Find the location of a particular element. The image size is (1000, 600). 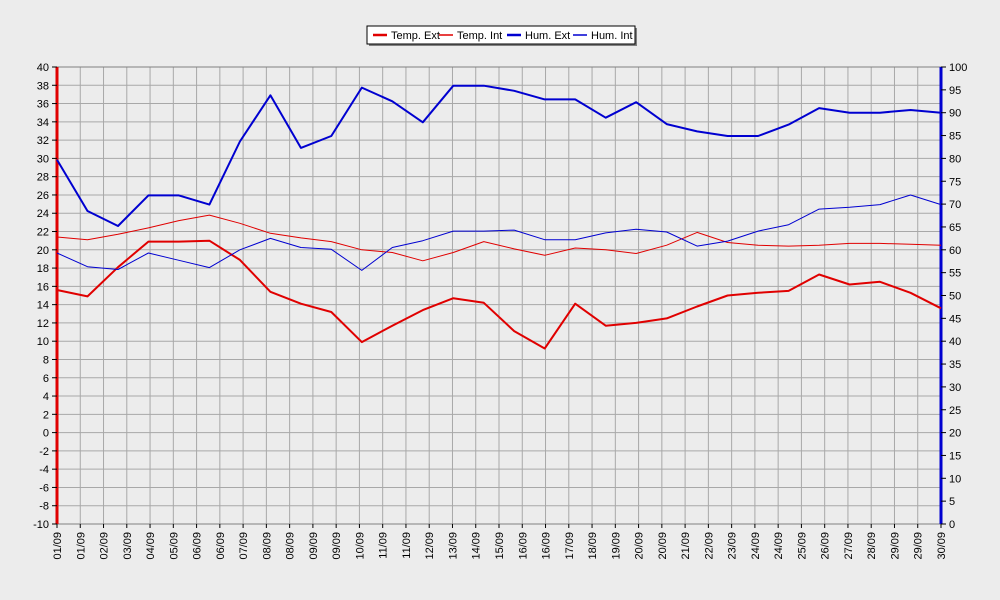

right-tick-label: 15 is located at coordinates (955, 456).